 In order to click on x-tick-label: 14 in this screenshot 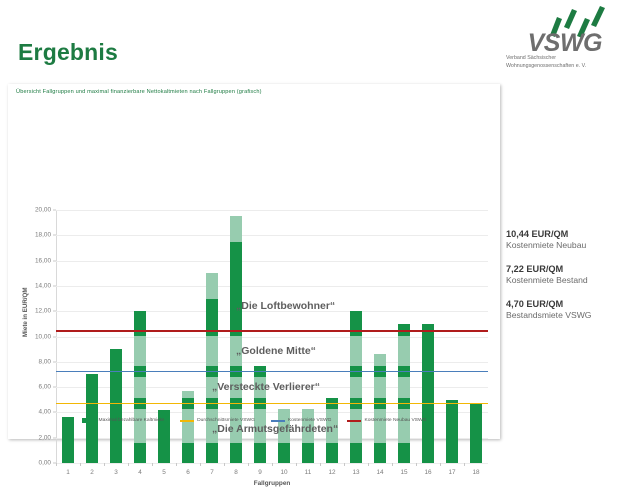, I will do `click(380, 472)`.